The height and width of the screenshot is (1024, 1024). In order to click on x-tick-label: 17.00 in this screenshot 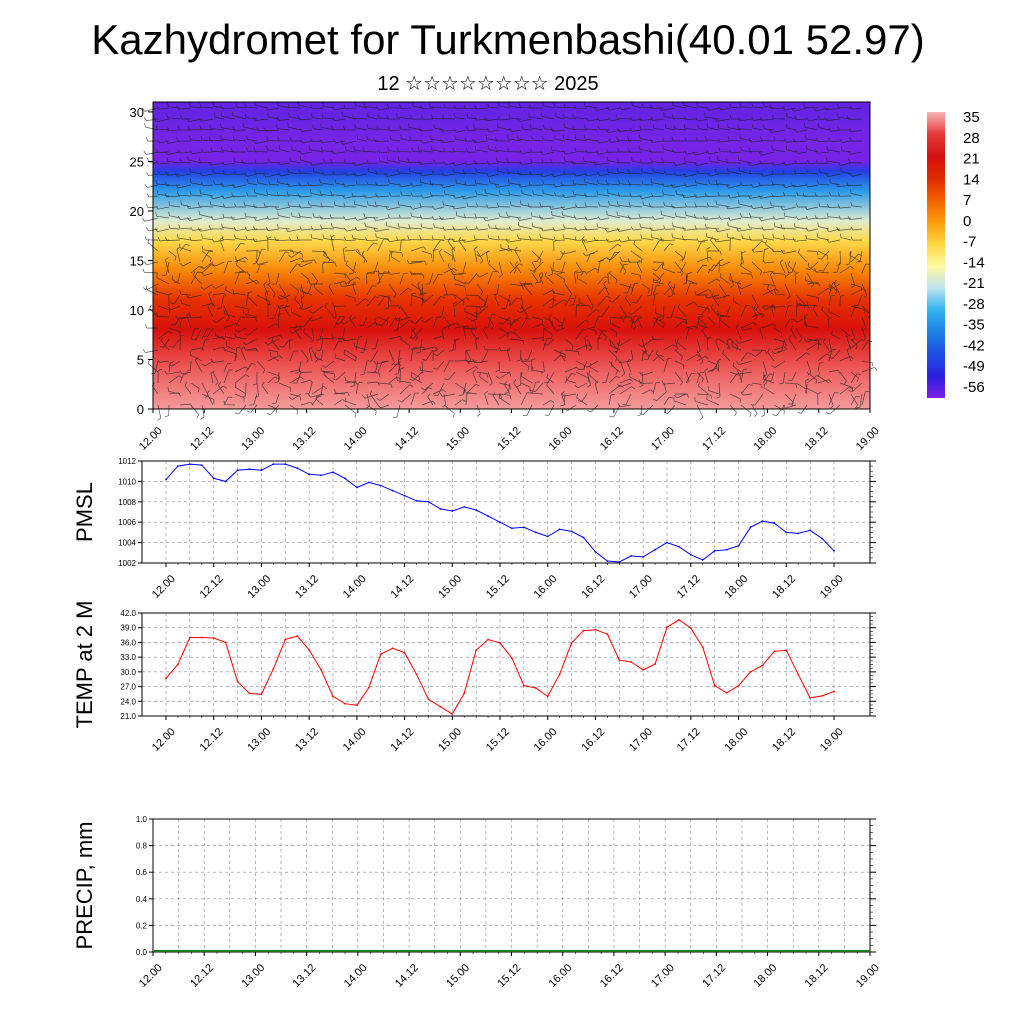, I will do `click(641, 587)`.